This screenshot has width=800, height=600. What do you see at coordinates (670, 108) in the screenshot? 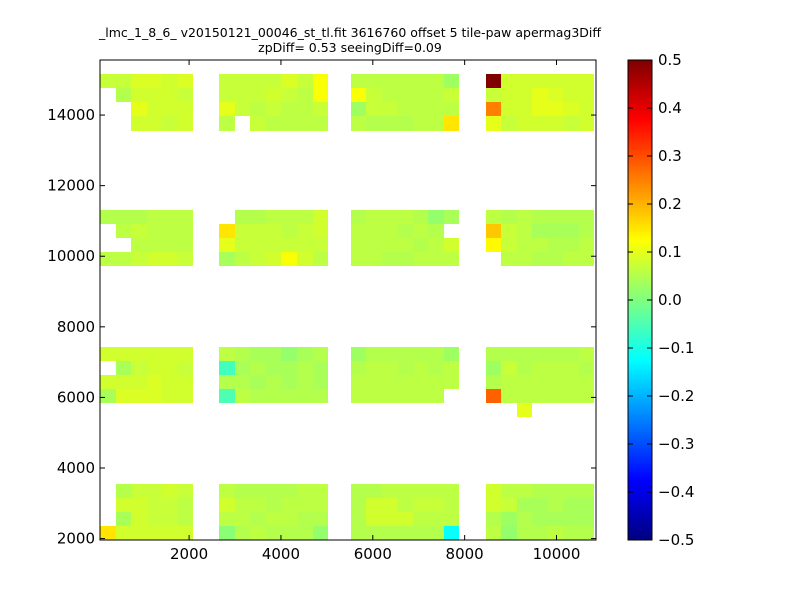
I see `colorbar-tick-label: 0.4` at bounding box center [670, 108].